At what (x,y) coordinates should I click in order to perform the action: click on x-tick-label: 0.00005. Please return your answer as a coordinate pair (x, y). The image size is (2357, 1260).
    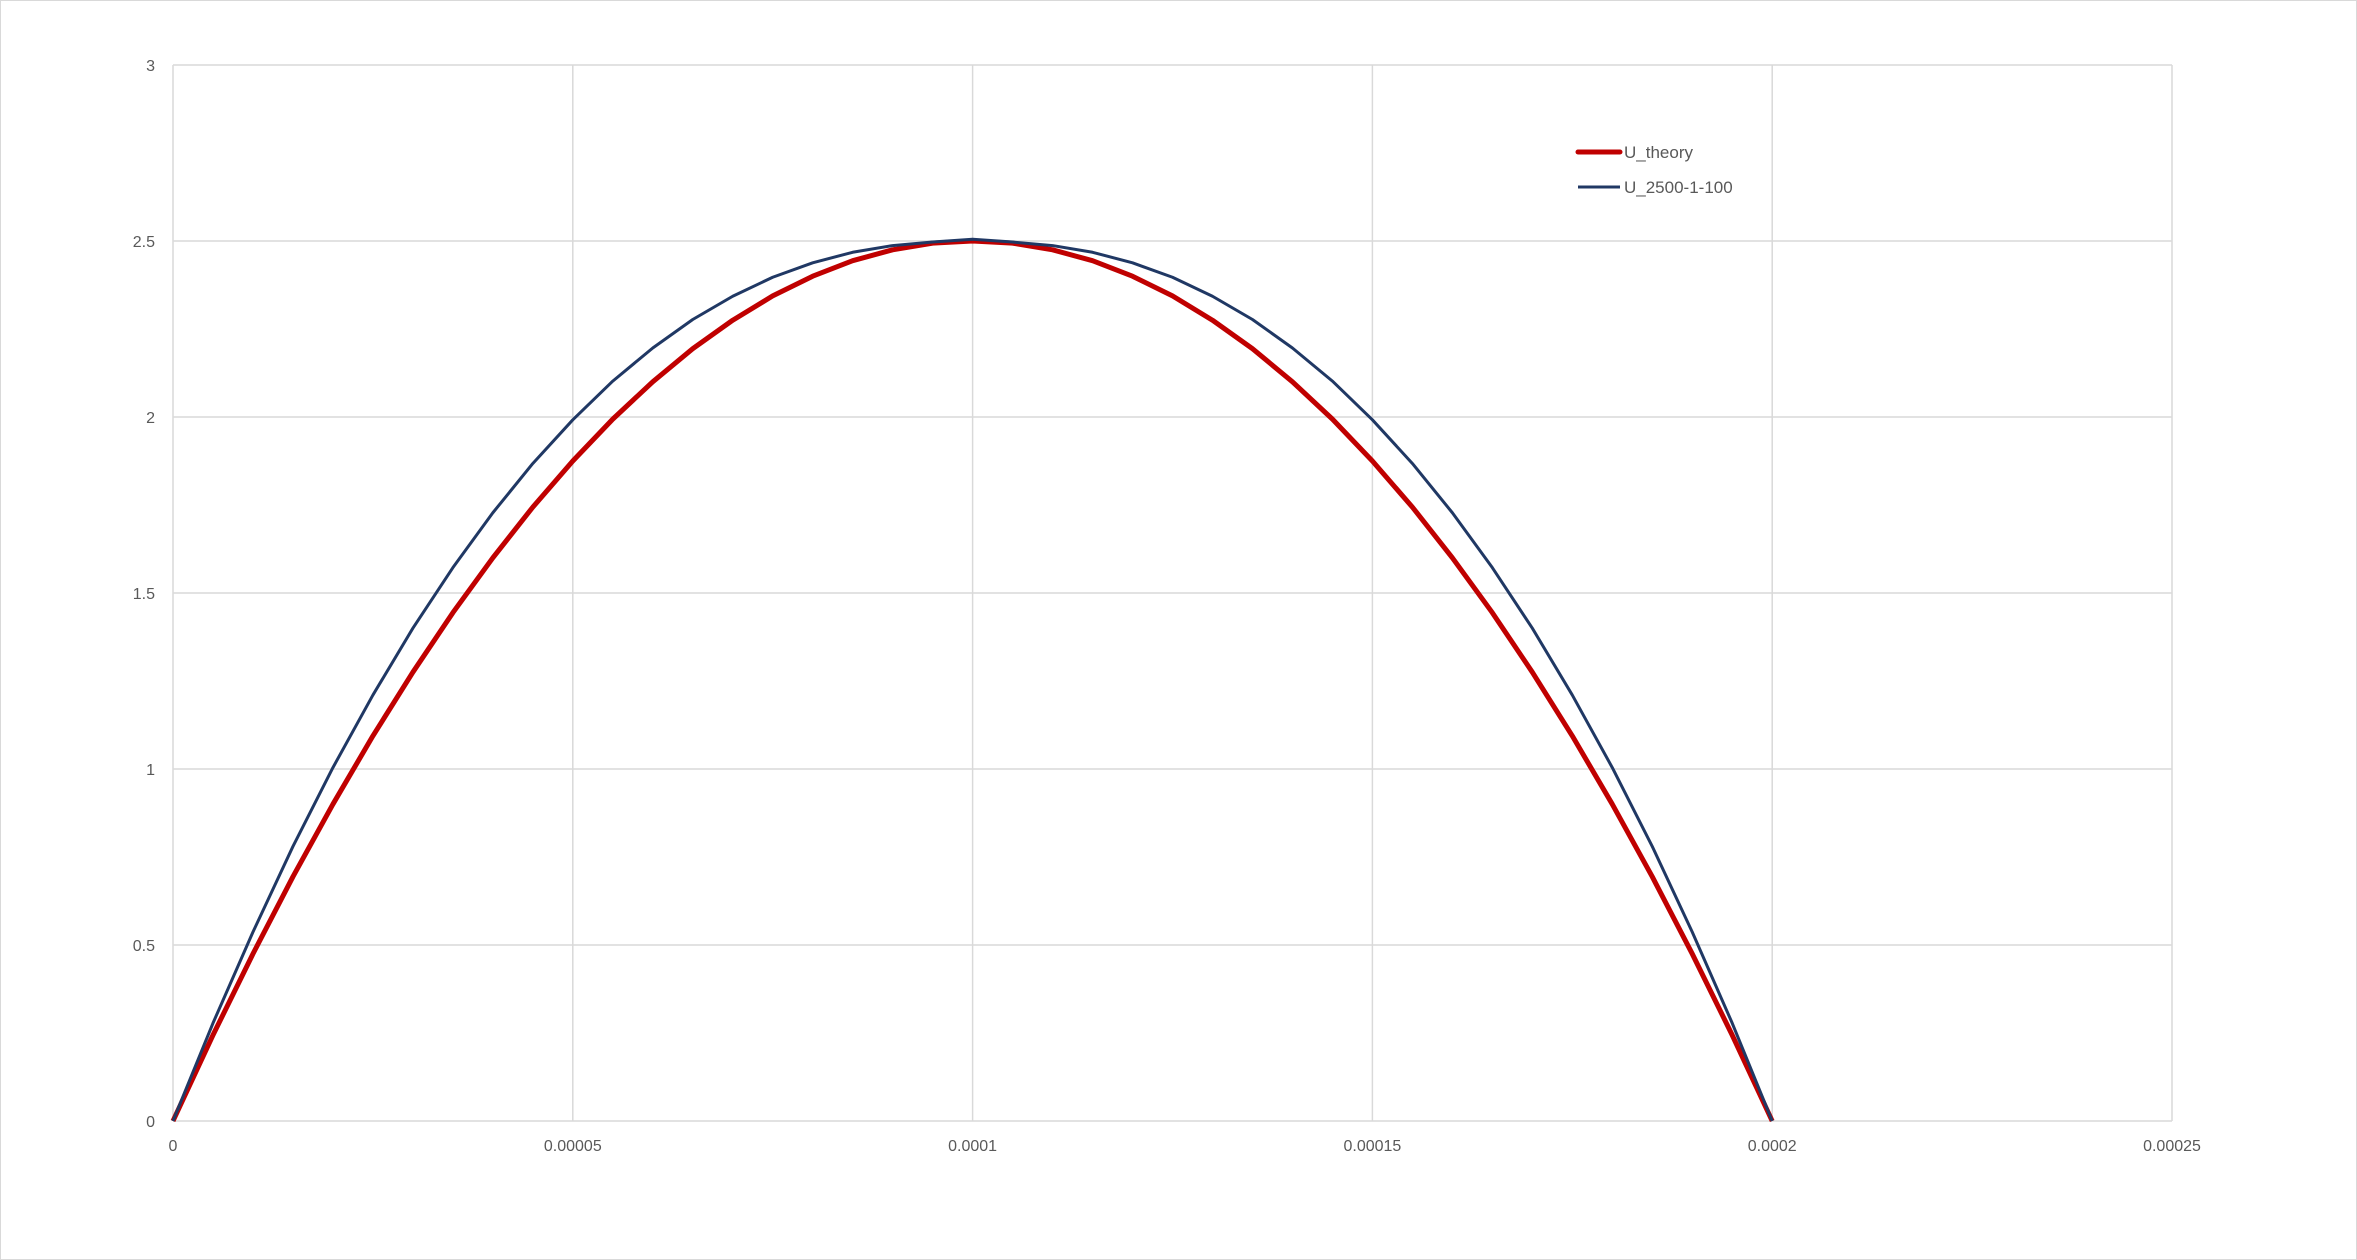
    Looking at the image, I should click on (573, 1146).